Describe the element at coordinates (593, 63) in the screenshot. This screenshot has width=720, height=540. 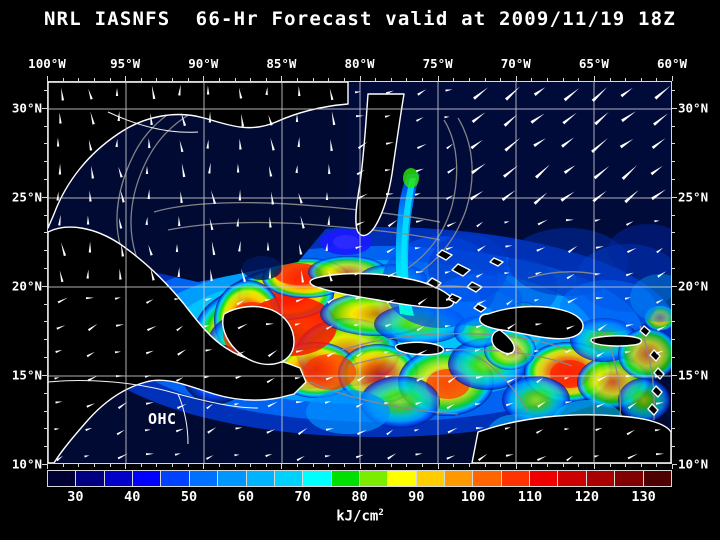
I see `lon-tick-label: 65°W` at that location.